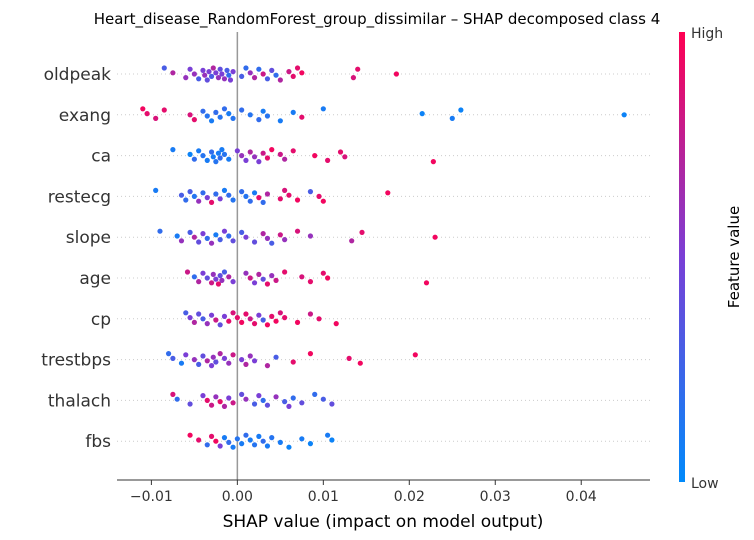 The image size is (754, 540). What do you see at coordinates (734, 257) in the screenshot?
I see `colorbar-title: Feature value` at bounding box center [734, 257].